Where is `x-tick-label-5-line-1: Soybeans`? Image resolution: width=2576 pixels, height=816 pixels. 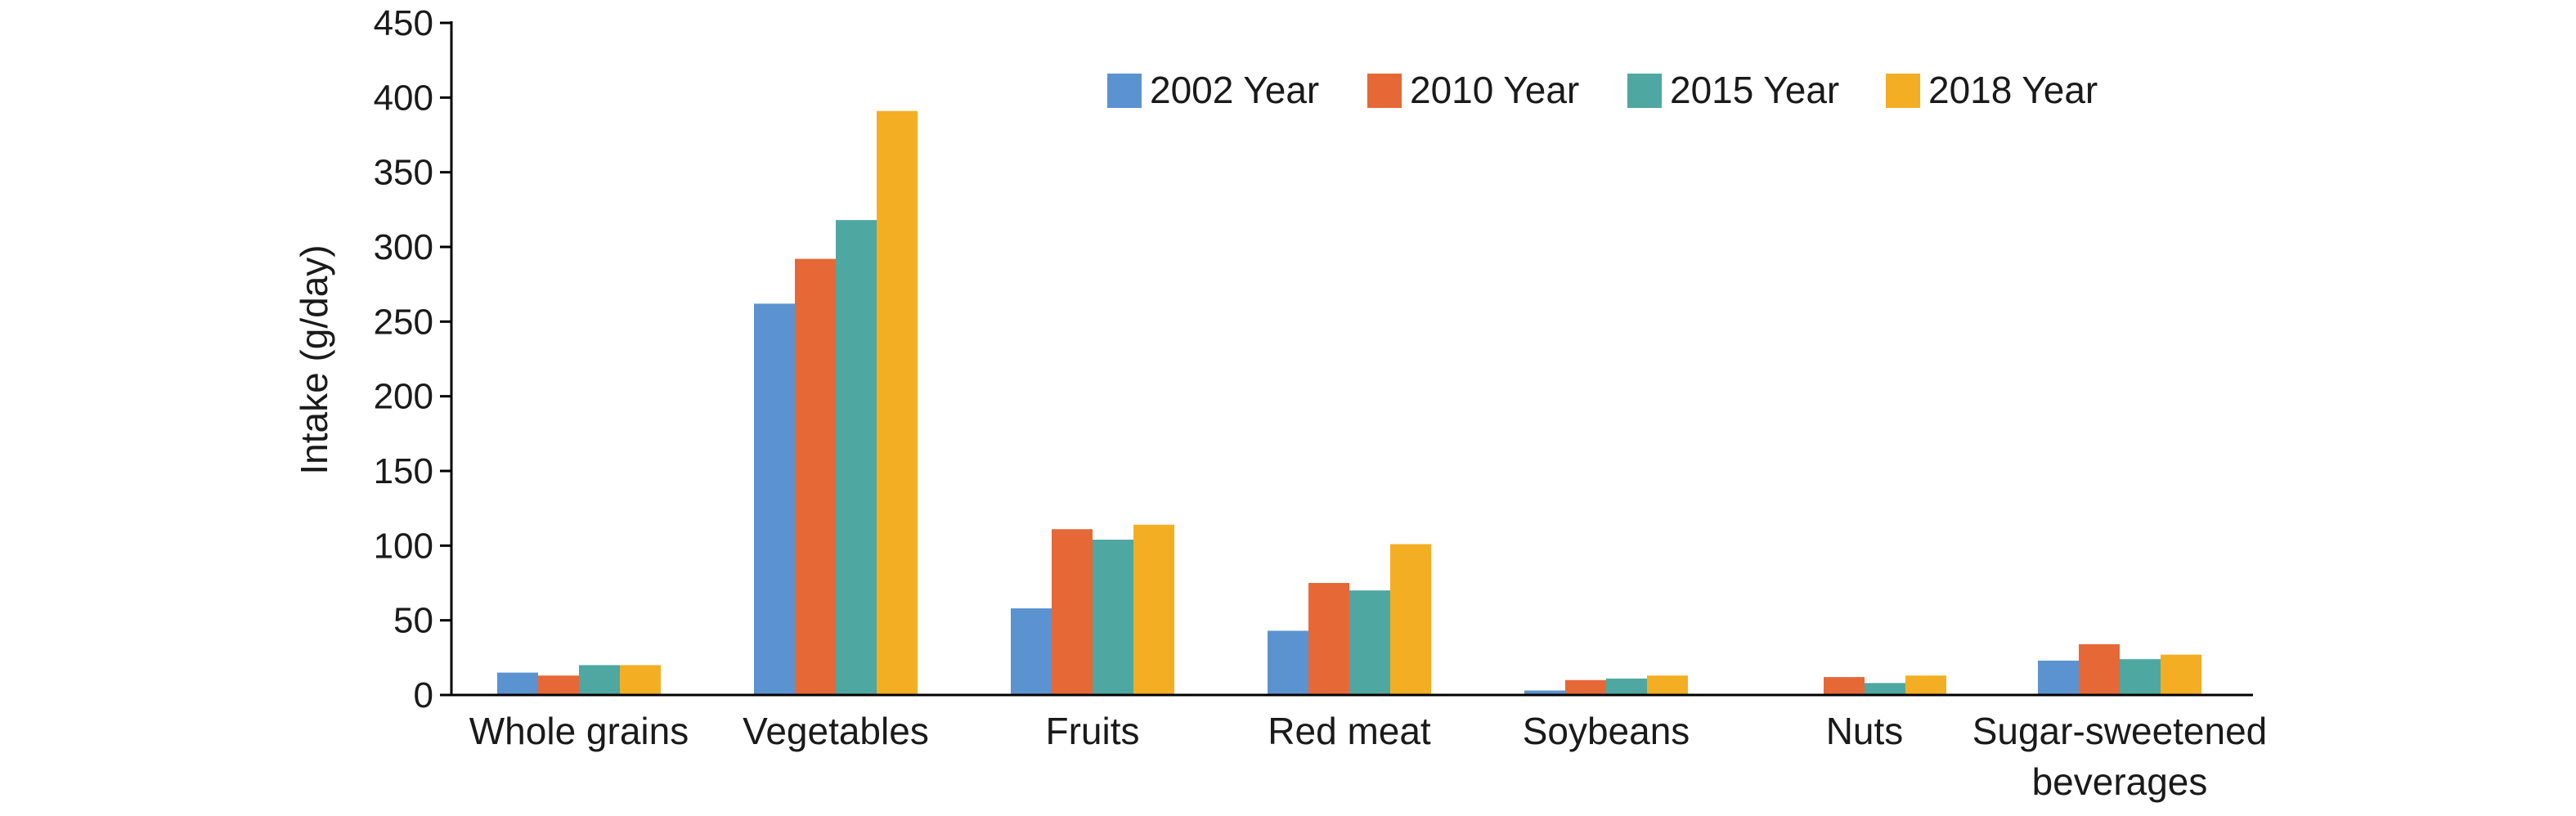 x-tick-label-5-line-1: Soybeans is located at coordinates (1607, 731).